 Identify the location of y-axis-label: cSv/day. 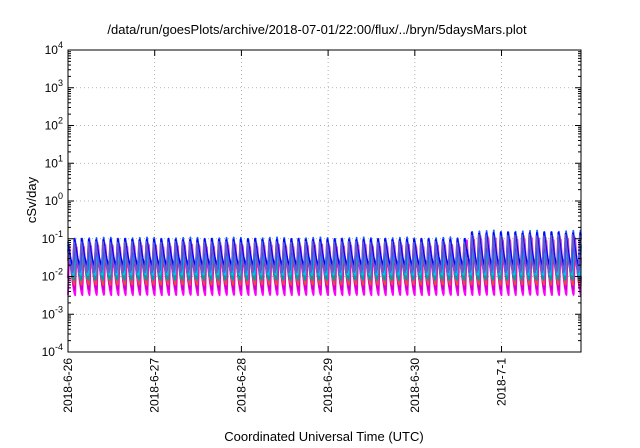
(31, 199).